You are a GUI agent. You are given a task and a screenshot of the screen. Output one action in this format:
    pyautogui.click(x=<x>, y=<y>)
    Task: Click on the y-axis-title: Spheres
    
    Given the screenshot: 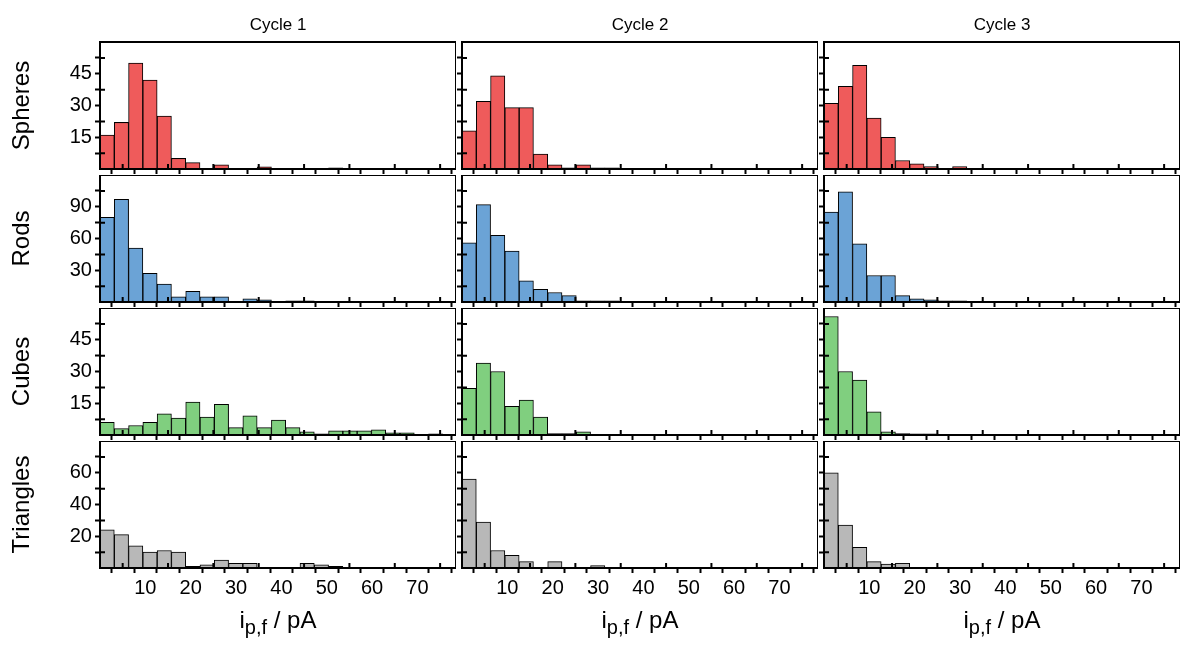 What is the action you would take?
    pyautogui.click(x=21, y=105)
    